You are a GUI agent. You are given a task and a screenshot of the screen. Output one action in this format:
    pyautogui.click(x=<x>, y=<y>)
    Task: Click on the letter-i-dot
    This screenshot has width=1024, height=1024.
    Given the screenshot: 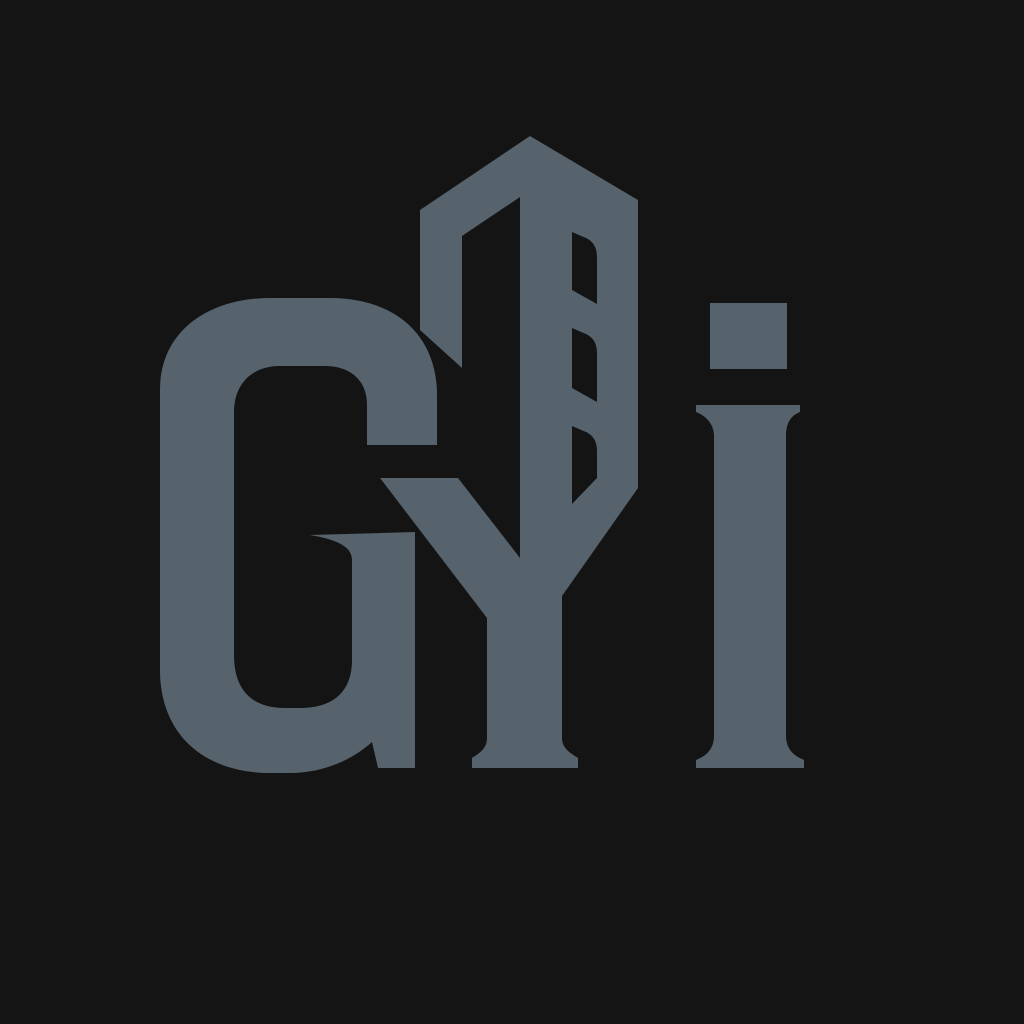 What is the action you would take?
    pyautogui.click(x=748, y=336)
    